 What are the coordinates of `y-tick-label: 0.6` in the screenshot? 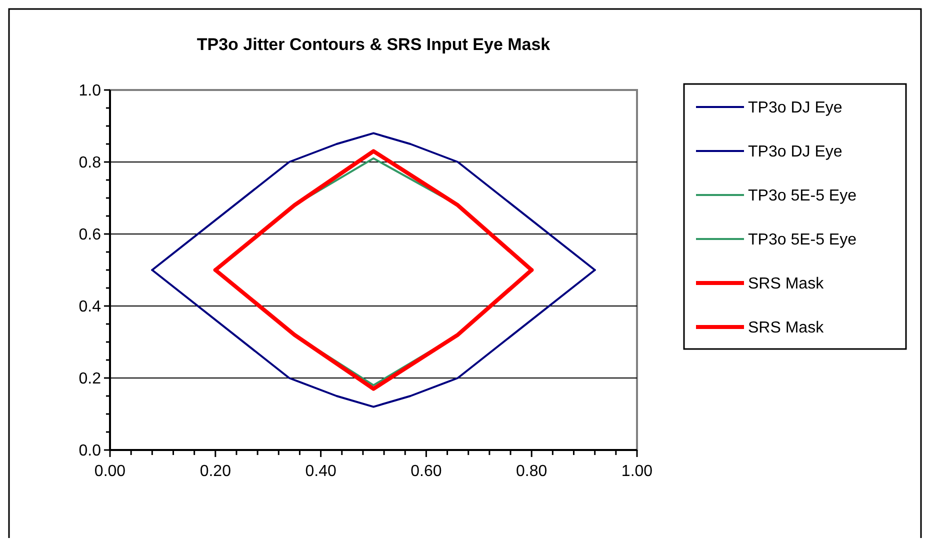 It's located at (90, 235).